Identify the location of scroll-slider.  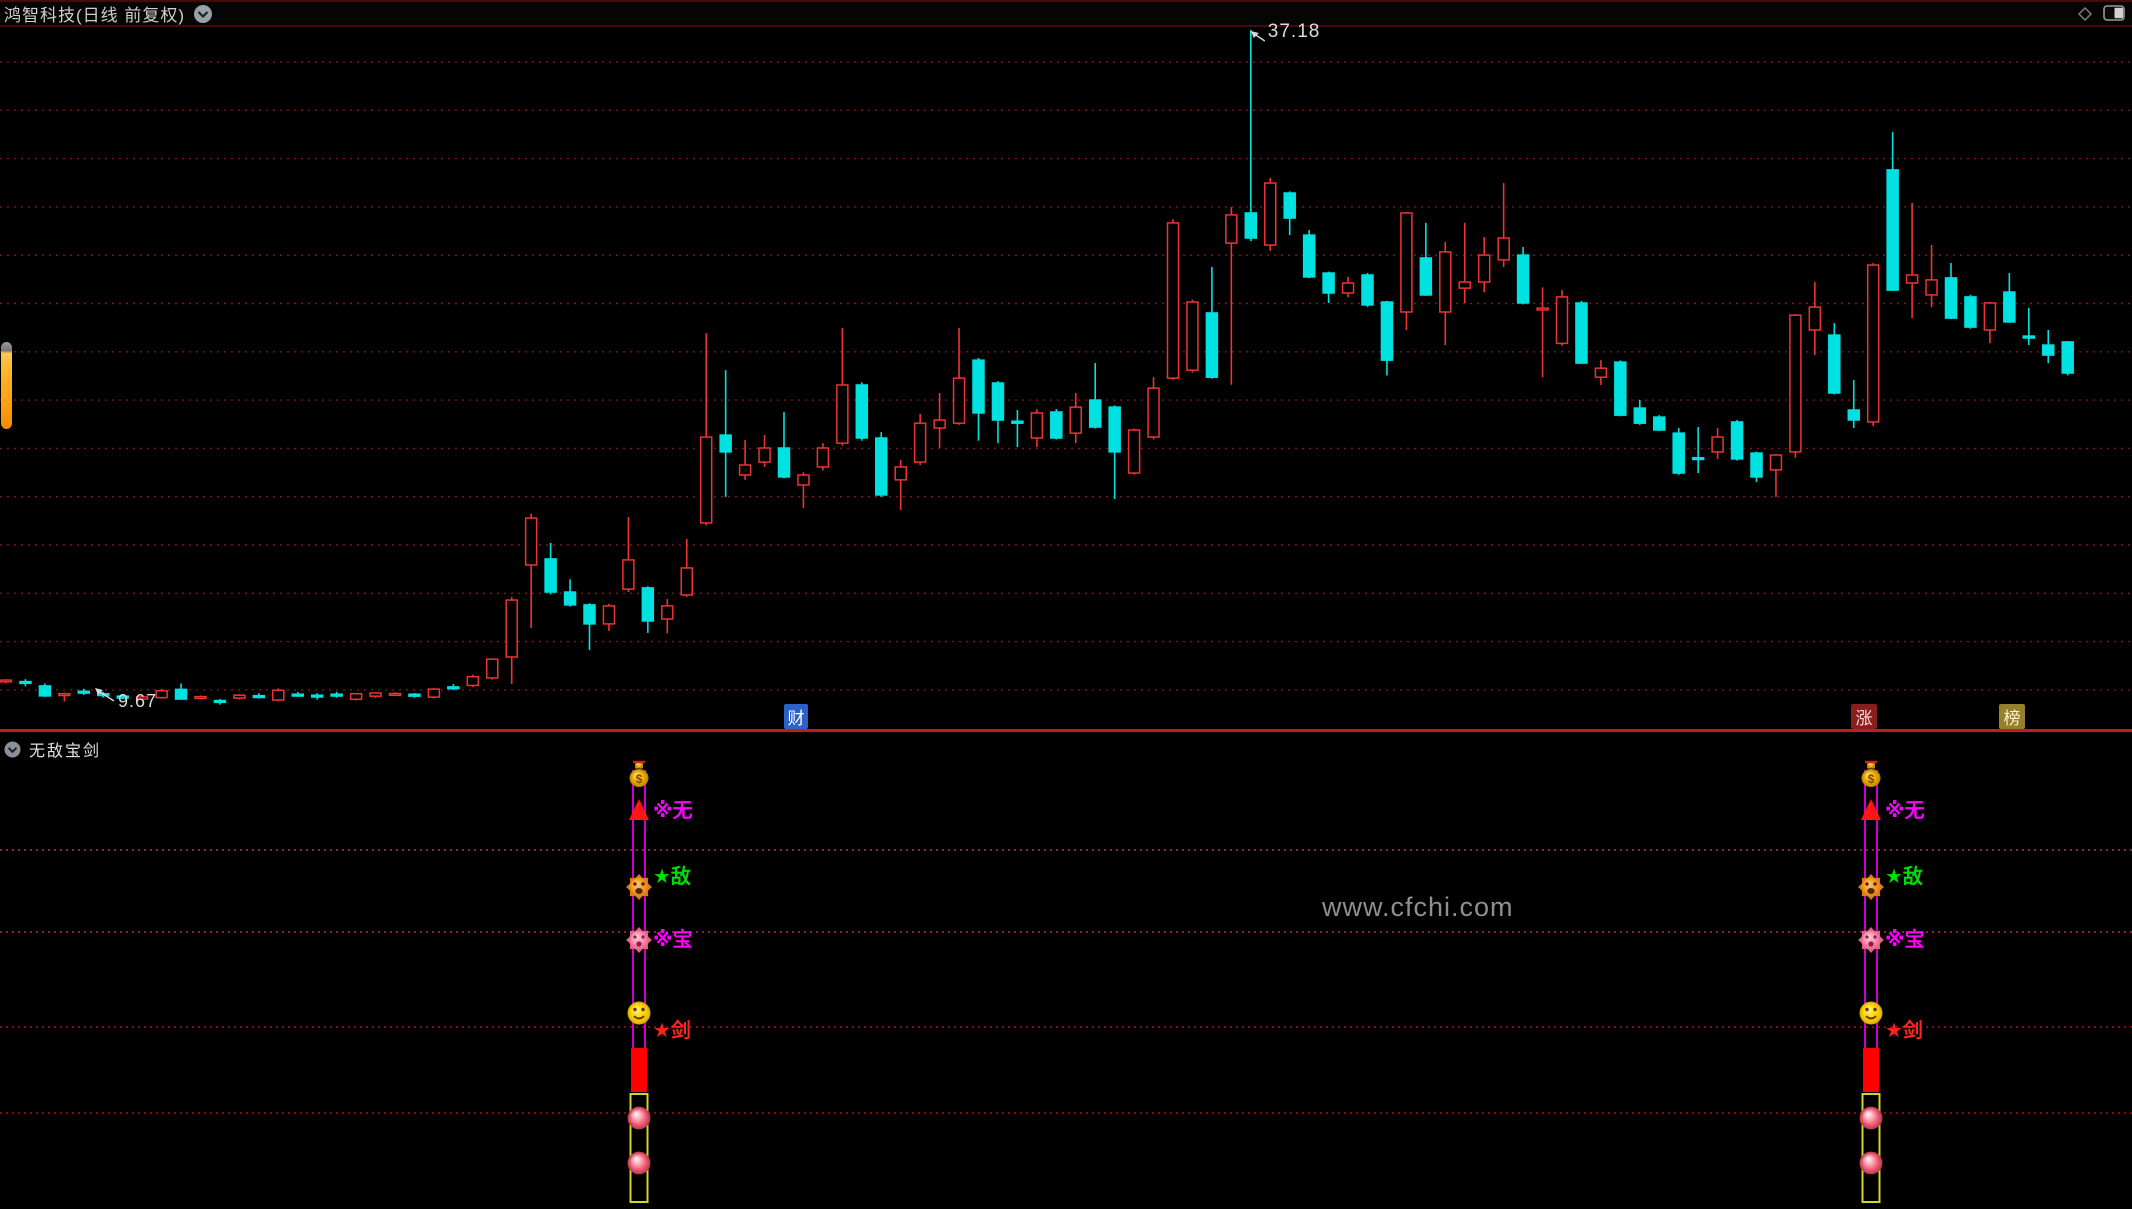
(6, 385).